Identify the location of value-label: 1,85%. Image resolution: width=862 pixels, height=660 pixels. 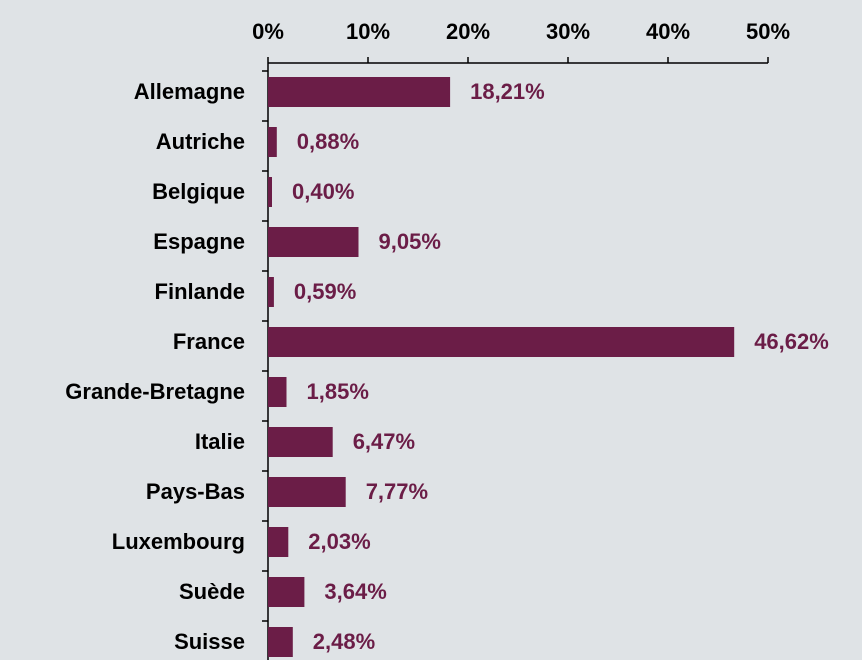
(338, 391).